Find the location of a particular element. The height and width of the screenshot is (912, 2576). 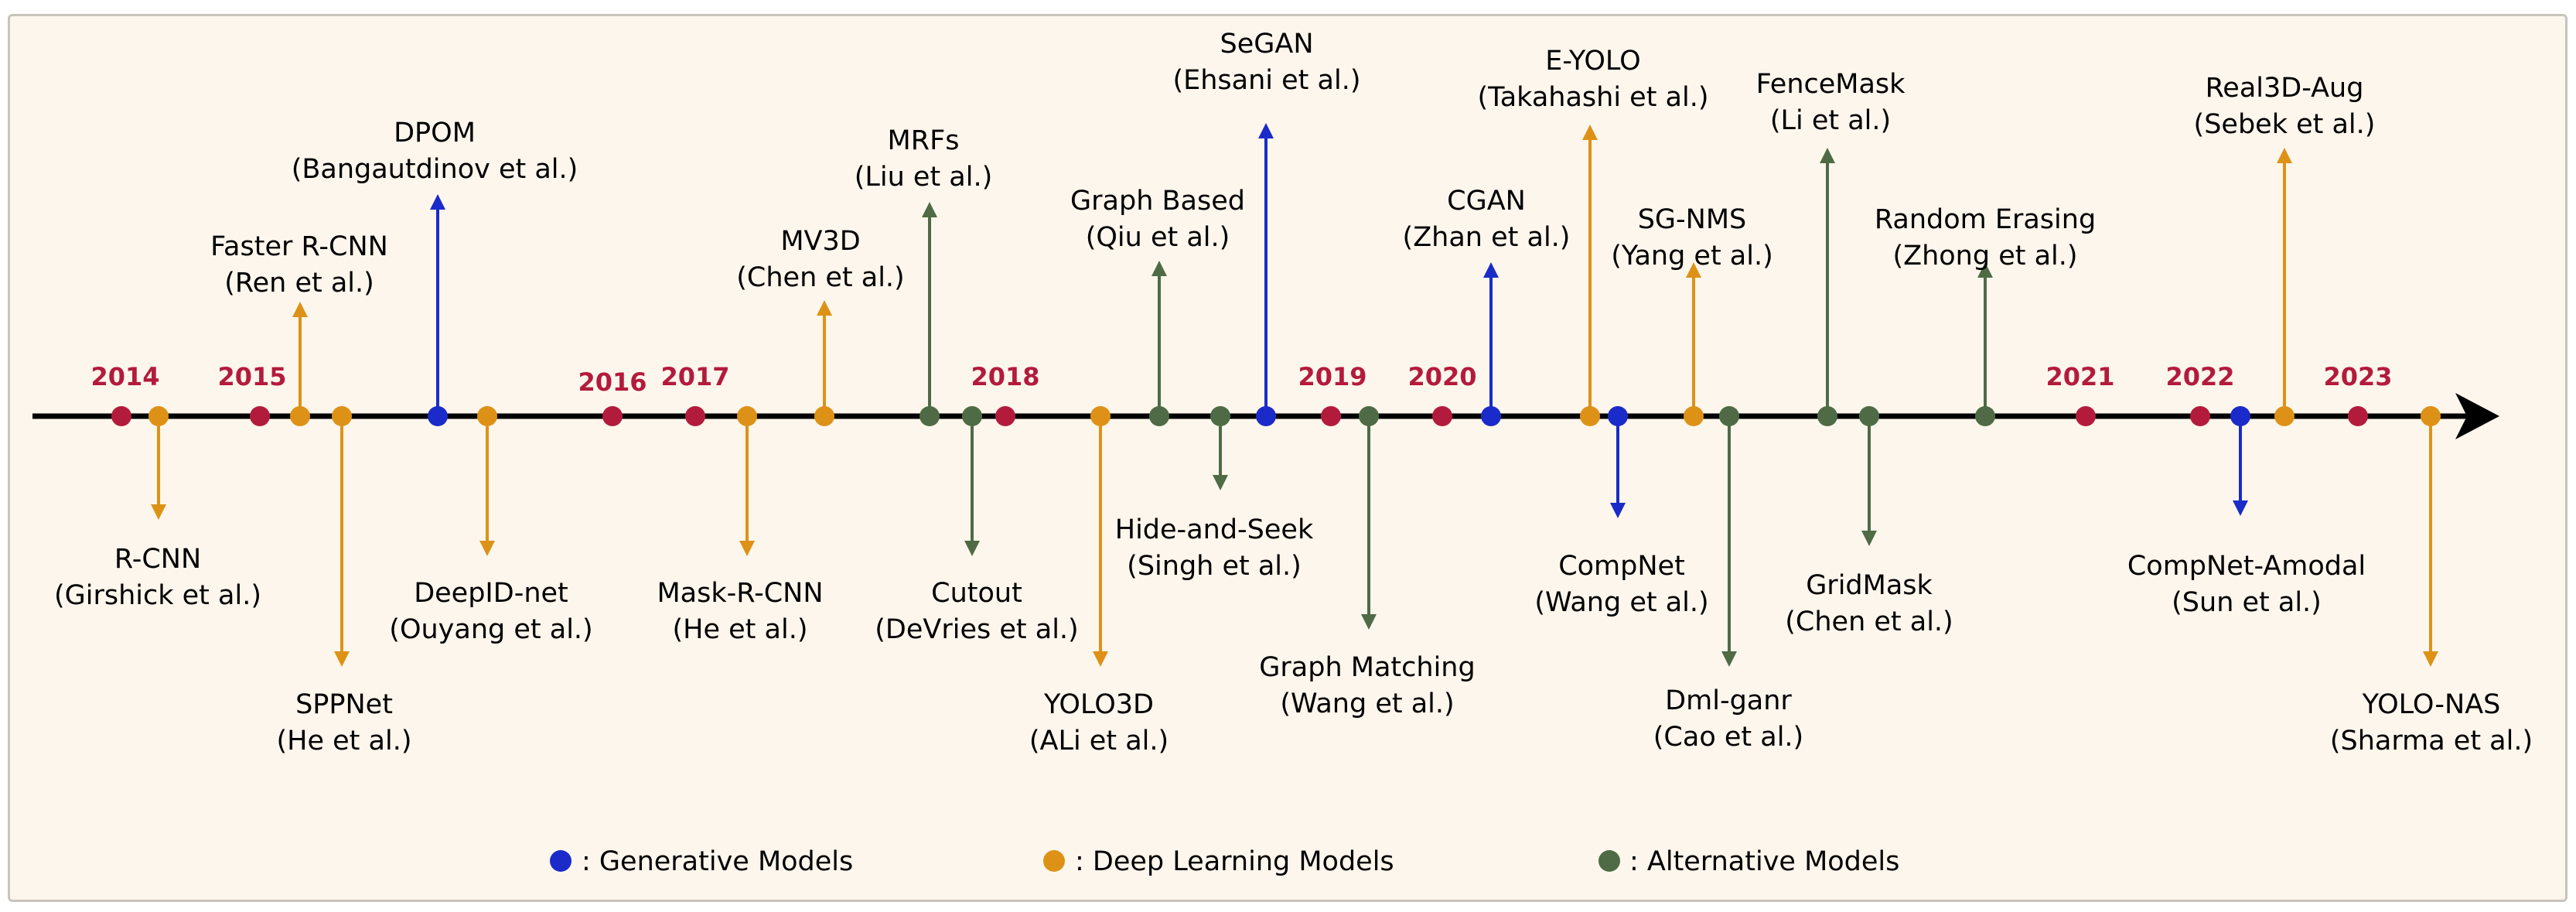

method-marker-compnet is located at coordinates (1618, 416).